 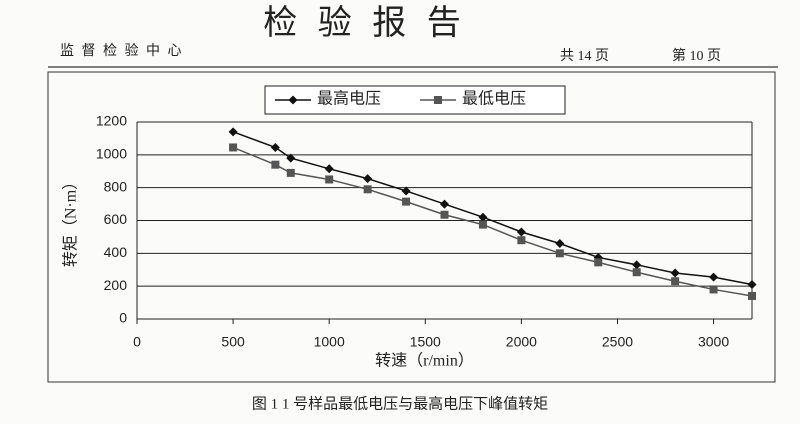 I want to click on x-tick-label: 0, so click(x=137, y=342).